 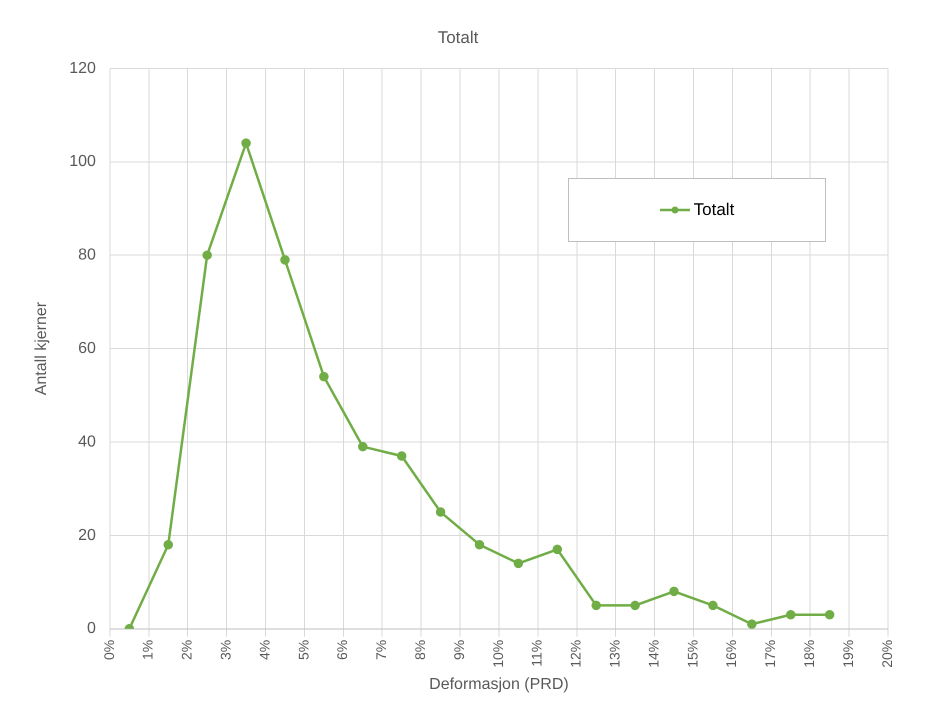 I want to click on x-tick-label: 18%, so click(x=809, y=654).